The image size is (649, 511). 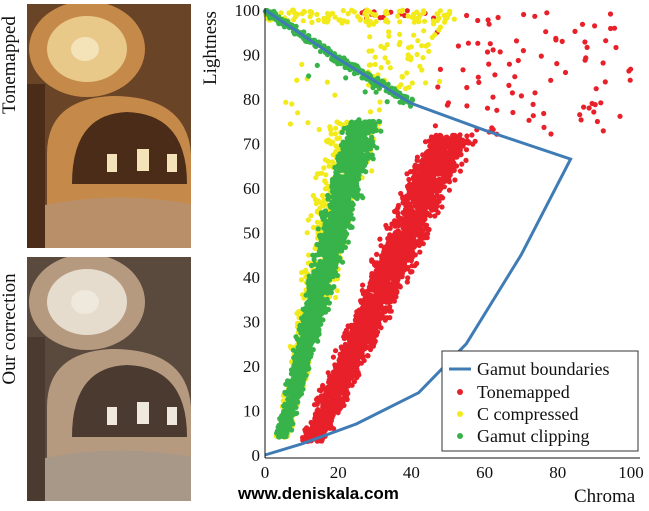 I want to click on our-correction-photo, so click(x=109, y=379).